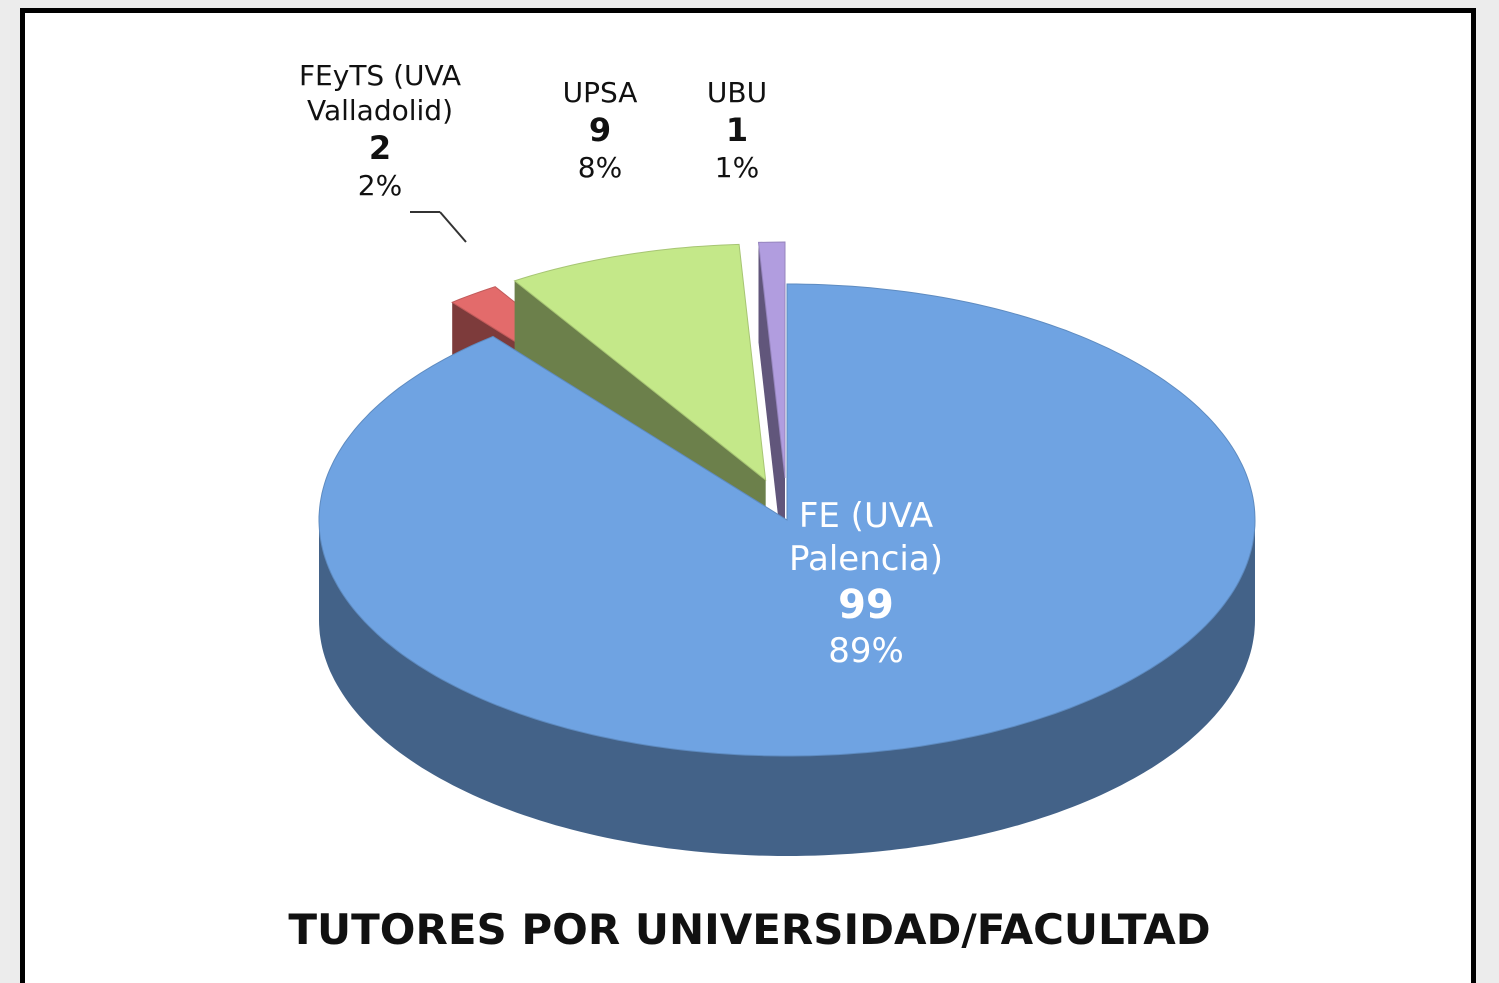 Image resolution: width=1499 pixels, height=983 pixels. I want to click on category-label: UBU, so click(737, 92).